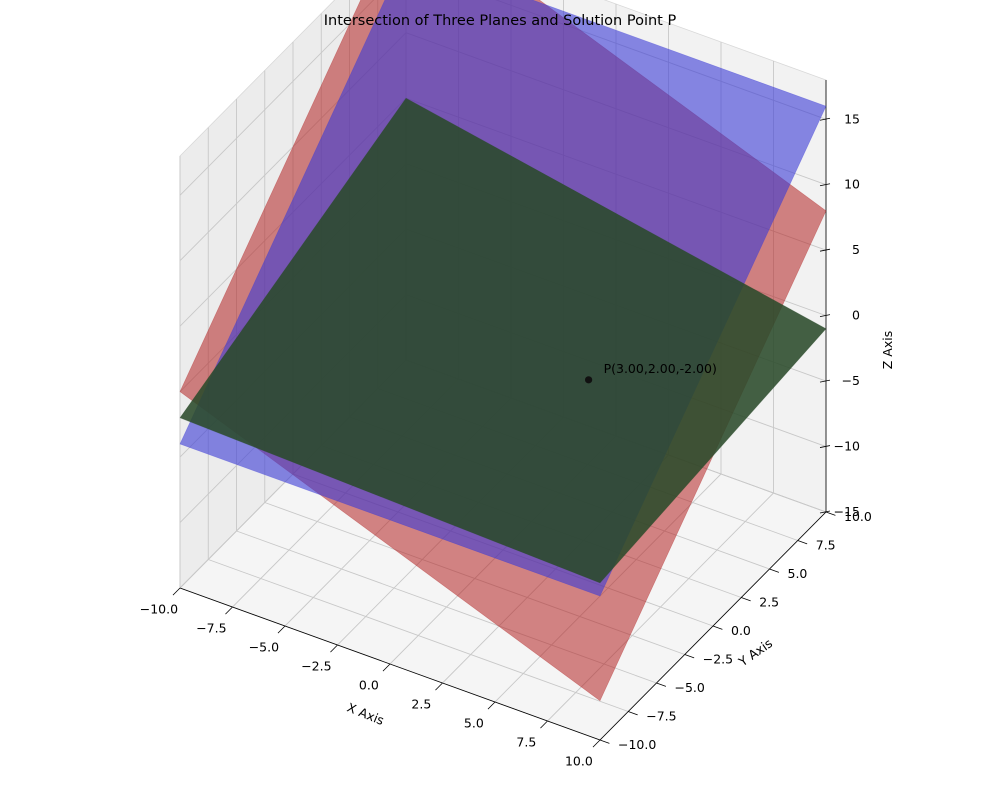 This screenshot has height=804, width=1000. What do you see at coordinates (826, 545) in the screenshot?
I see `y-tick-label-7: 7.5` at bounding box center [826, 545].